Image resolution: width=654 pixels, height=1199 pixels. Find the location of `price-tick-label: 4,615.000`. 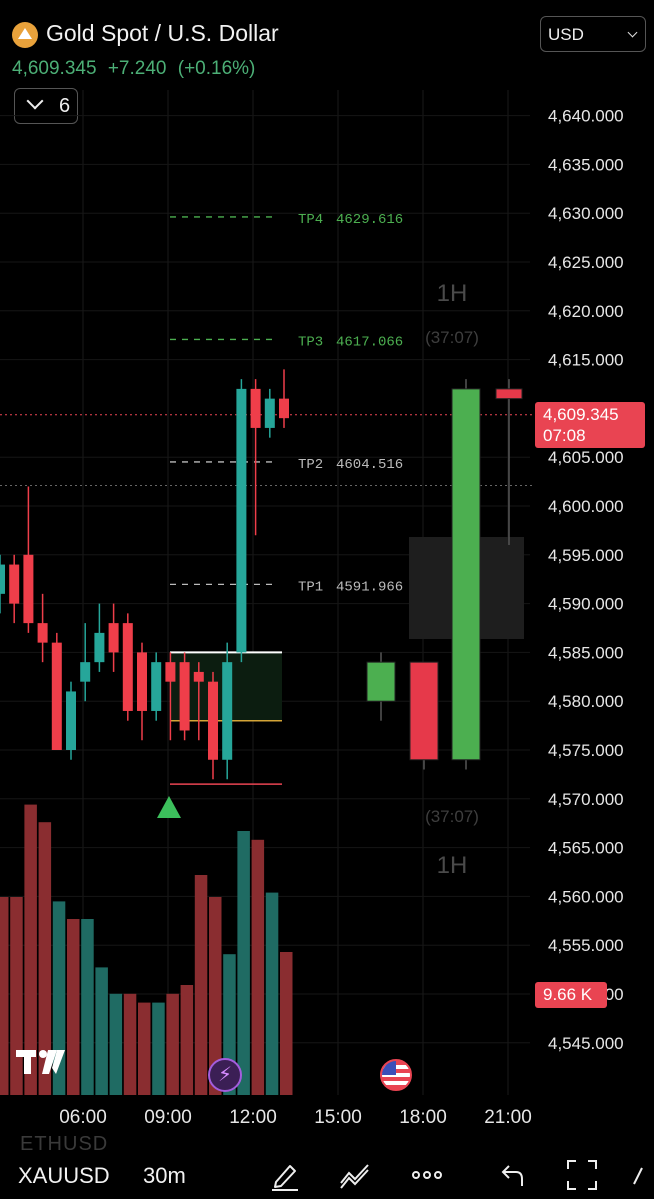

price-tick-label: 4,615.000 is located at coordinates (586, 360).